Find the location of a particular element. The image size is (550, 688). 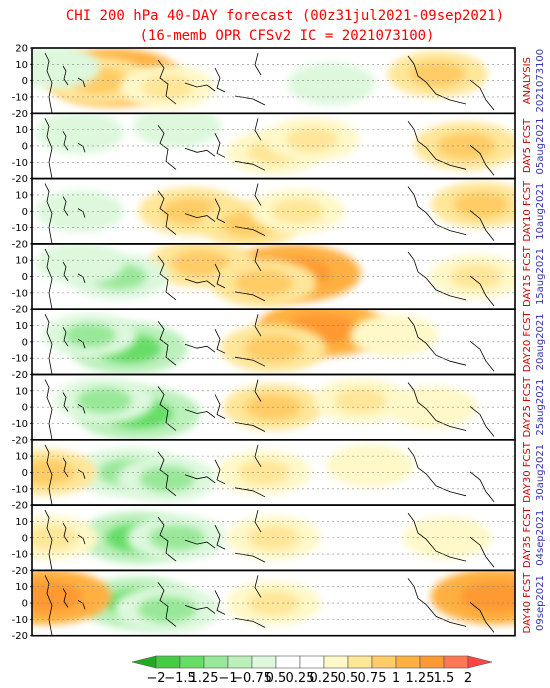

panel-label-blue: 05aug2021 is located at coordinates (540, 145).